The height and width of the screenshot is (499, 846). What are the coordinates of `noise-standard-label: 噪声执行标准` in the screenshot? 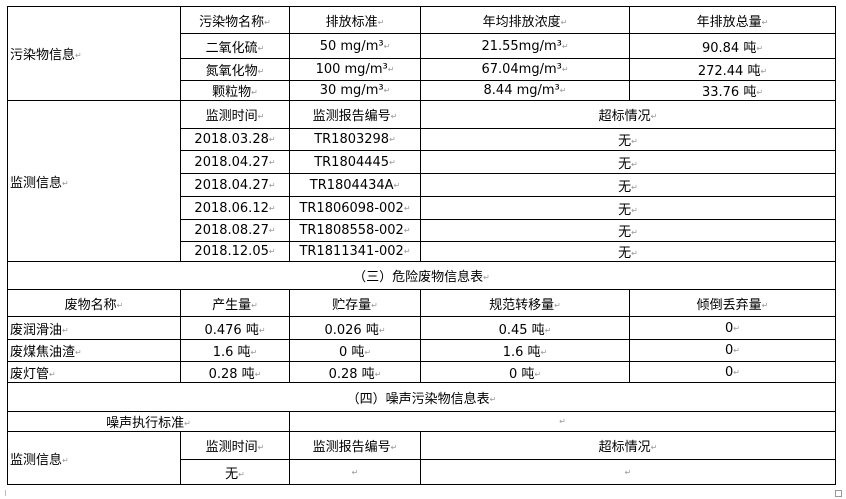 It's located at (148, 421).